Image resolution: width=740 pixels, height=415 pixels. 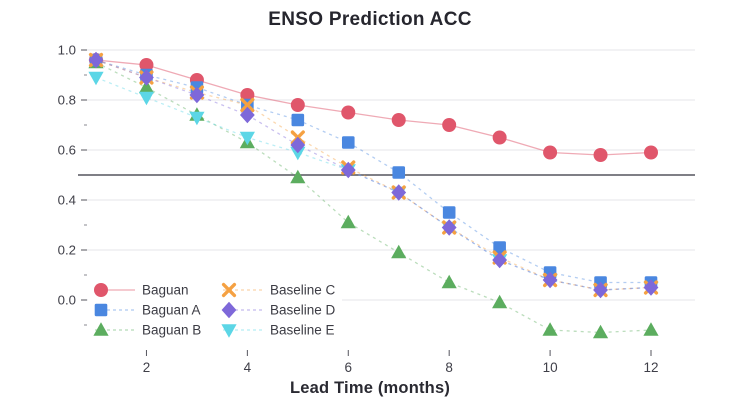 What do you see at coordinates (101, 310) in the screenshot?
I see `square-icon` at bounding box center [101, 310].